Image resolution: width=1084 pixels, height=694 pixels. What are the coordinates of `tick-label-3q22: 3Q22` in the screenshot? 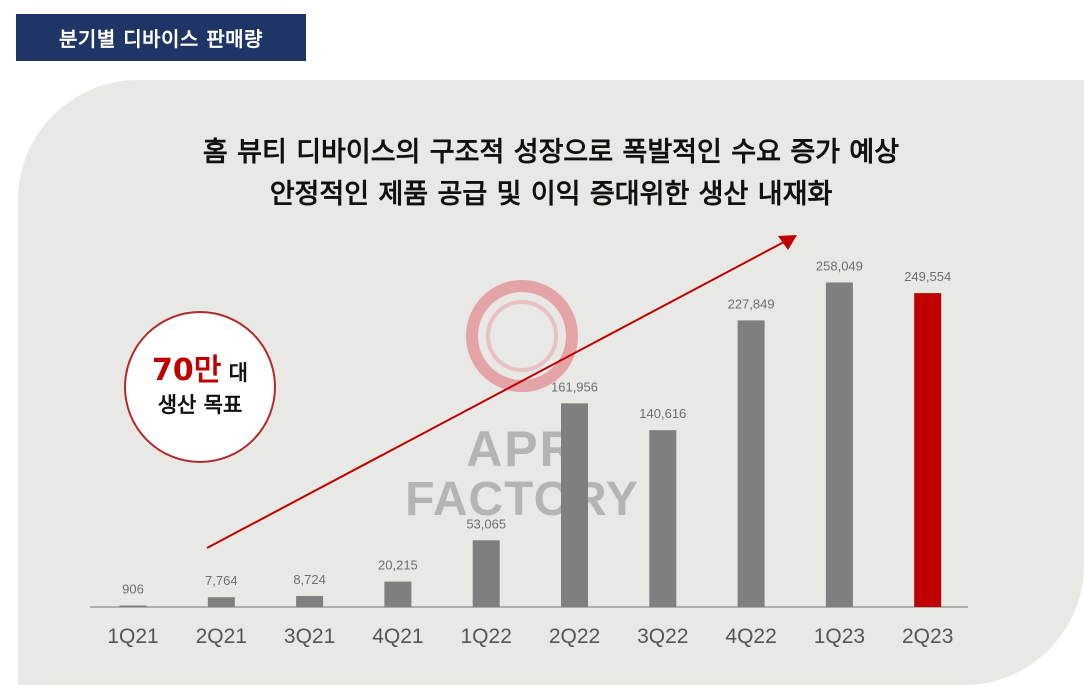 It's located at (662, 636).